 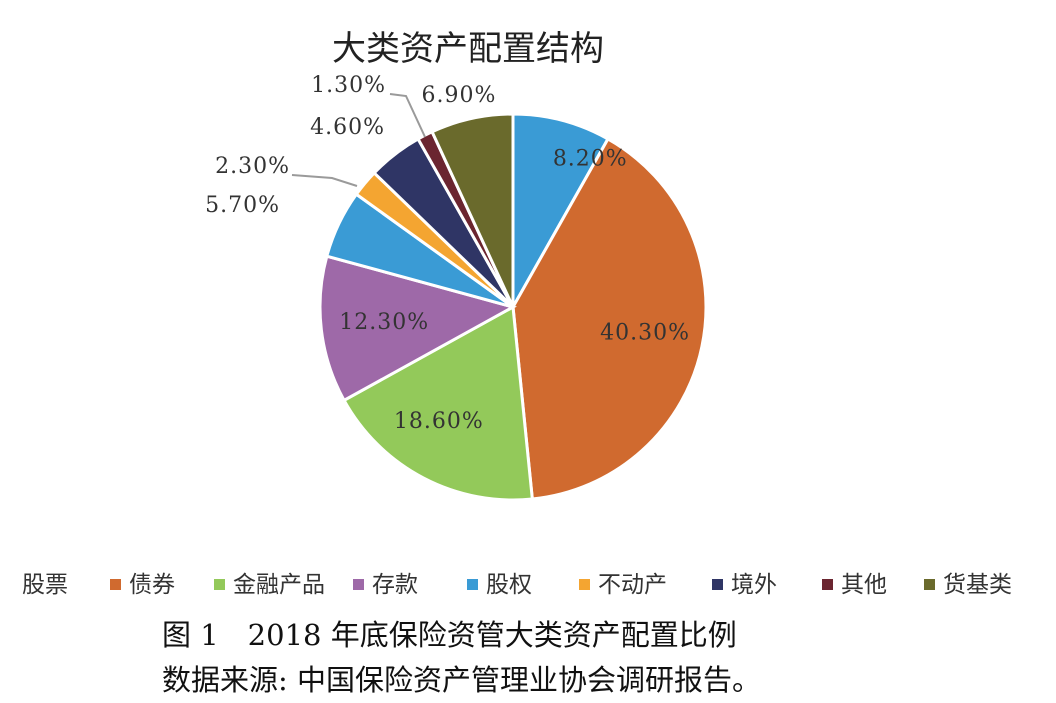 I want to click on legend-label: 其他, so click(x=864, y=585).